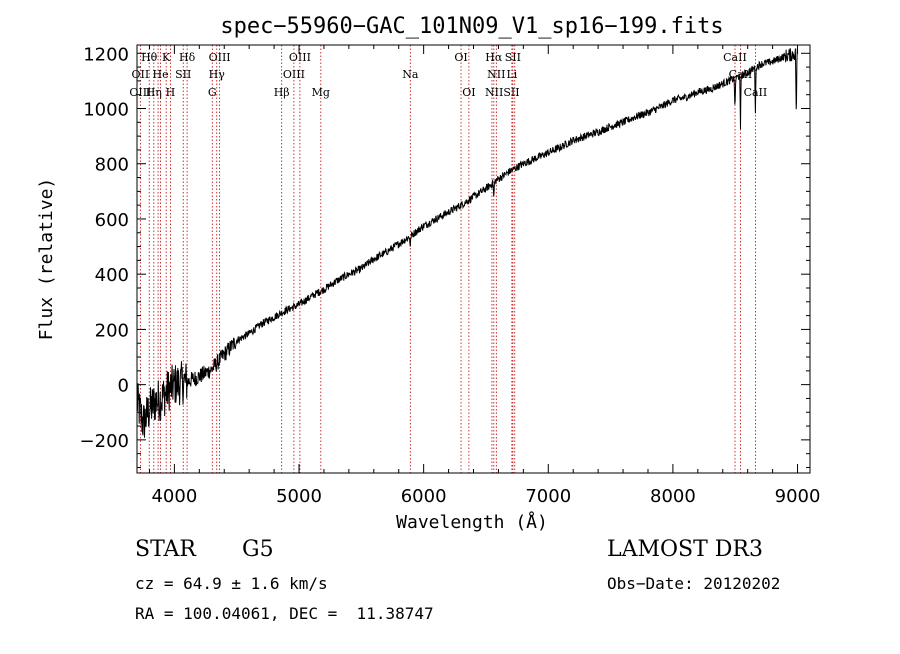  What do you see at coordinates (112, 275) in the screenshot?
I see `y-tick-label: 400` at bounding box center [112, 275].